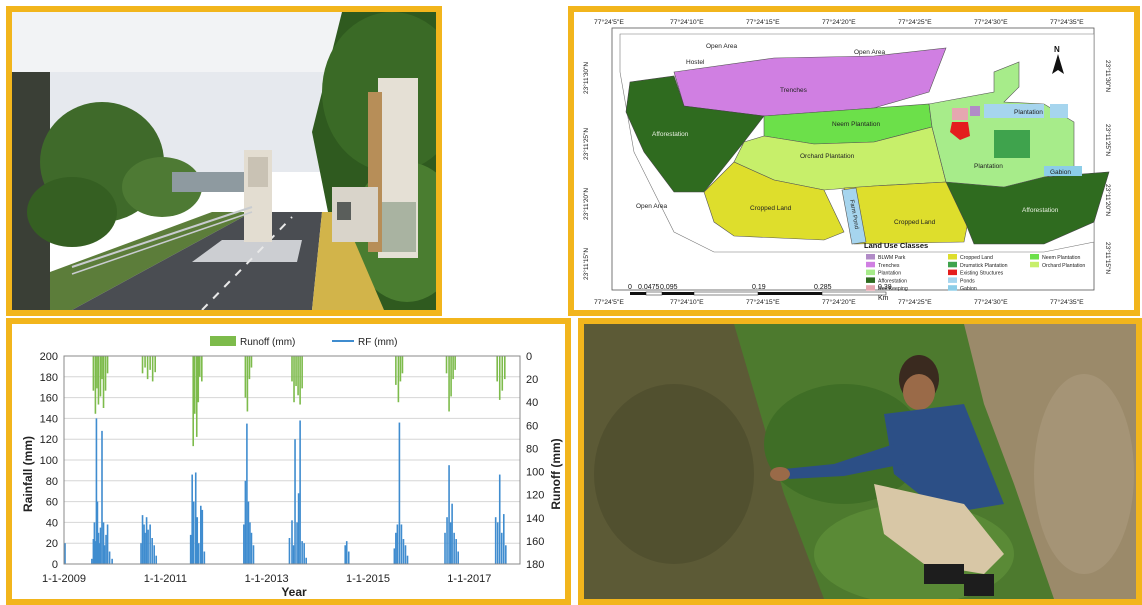 The width and height of the screenshot is (1142, 605). Describe the element at coordinates (1108, 76) in the screenshot. I see `coord-right-1: 23°11'30"N` at that location.